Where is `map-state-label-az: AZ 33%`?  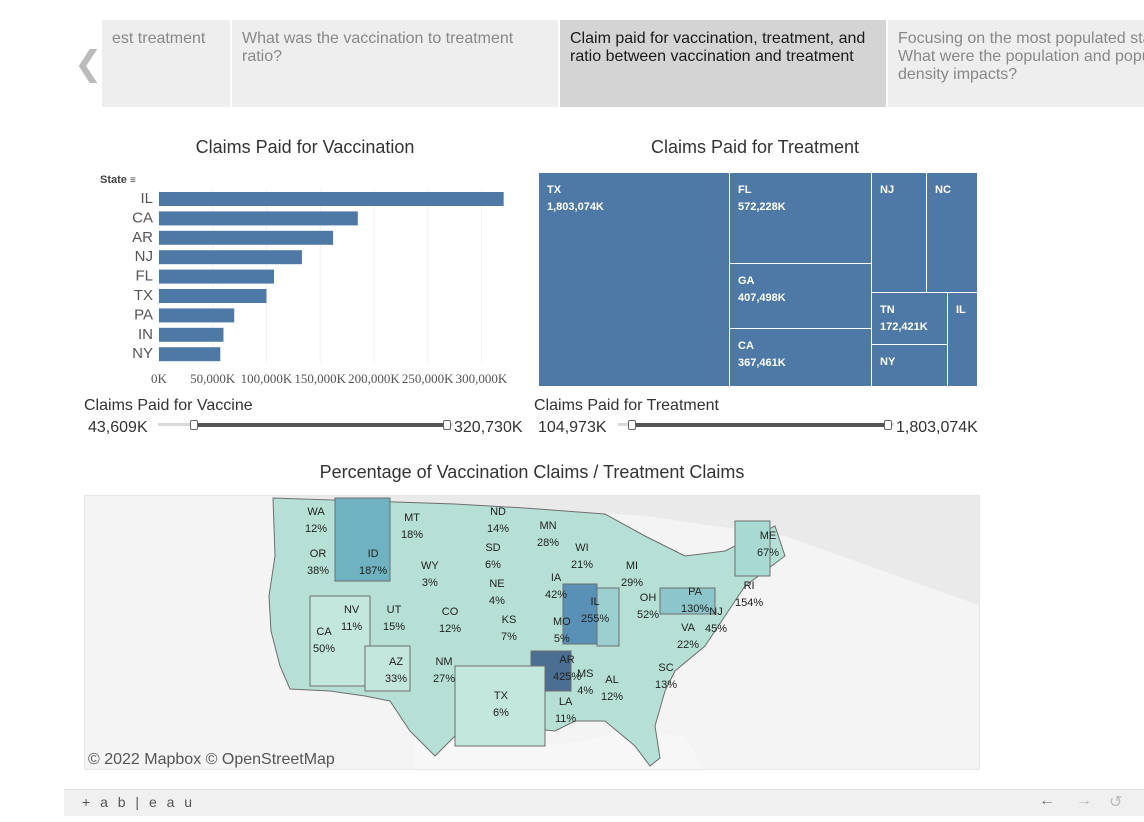 map-state-label-az: AZ 33% is located at coordinates (396, 671).